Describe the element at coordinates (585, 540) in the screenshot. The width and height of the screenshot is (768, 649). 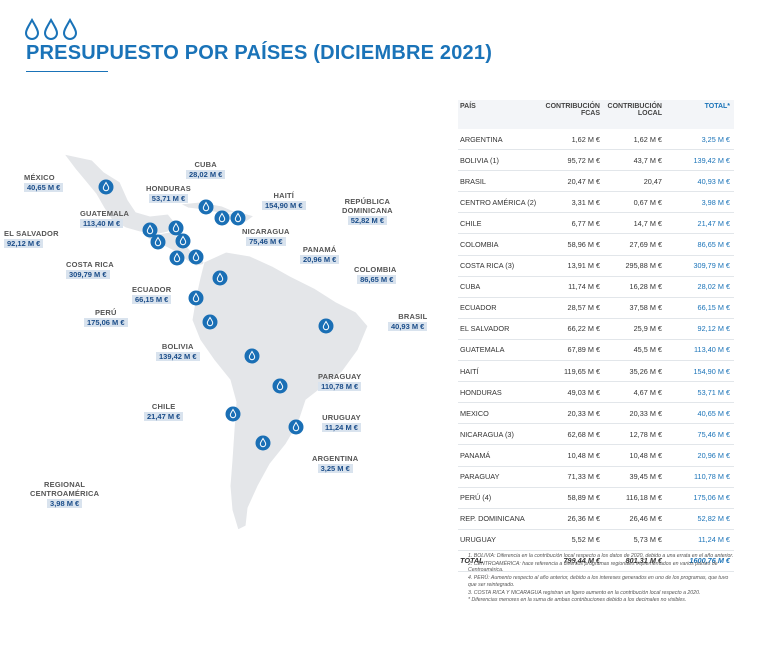
I see `table-cell: 5,52 M €` at that location.